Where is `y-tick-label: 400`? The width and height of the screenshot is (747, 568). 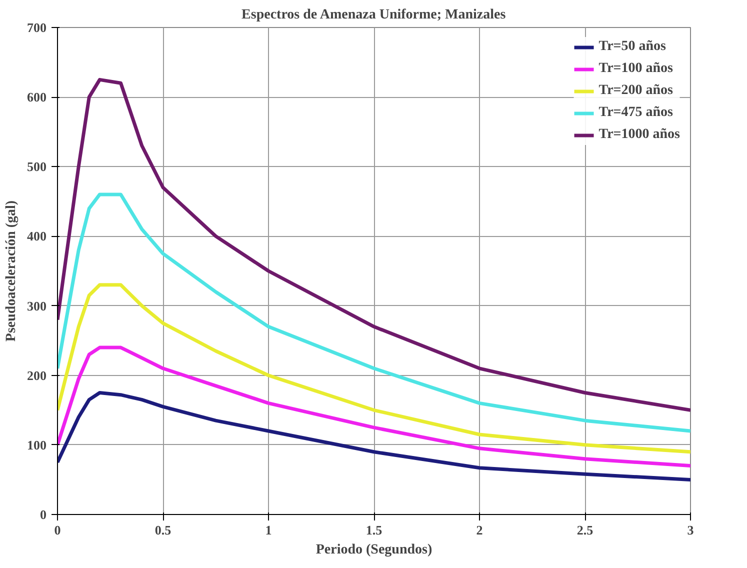 y-tick-label: 400 is located at coordinates (36, 236).